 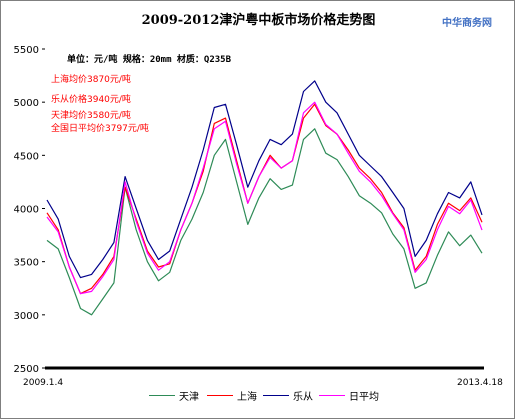 I want to click on legend: 天津 上海 乐从 日平均, so click(x=258, y=395).